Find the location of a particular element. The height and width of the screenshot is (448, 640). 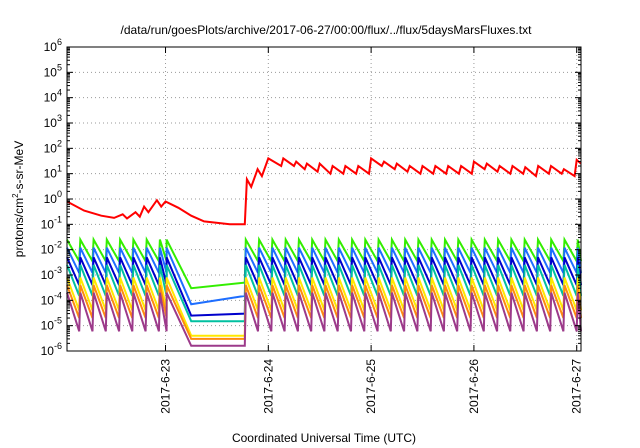

y-tick-label: 10⁶ is located at coordinates (53, 45).